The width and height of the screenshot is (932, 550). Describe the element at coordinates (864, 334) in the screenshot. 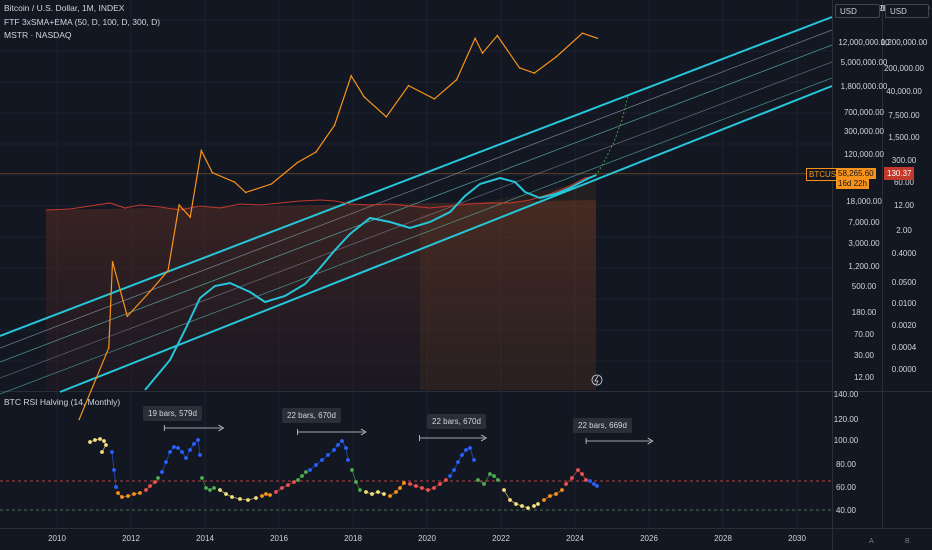

I see `price-axis-label-left: 70.00` at that location.